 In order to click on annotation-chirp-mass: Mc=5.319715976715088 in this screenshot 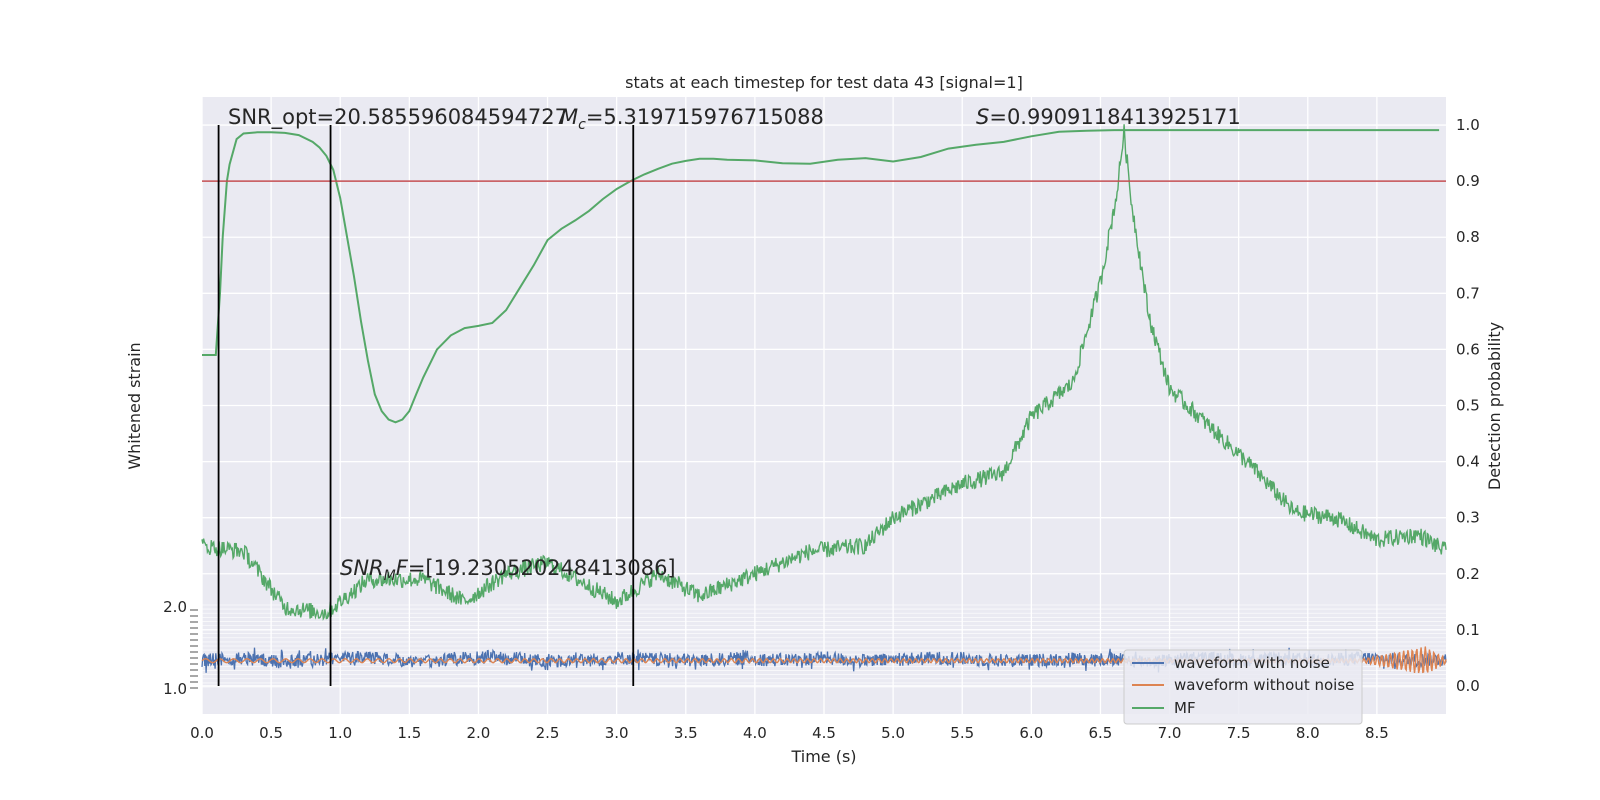, I will do `click(692, 119)`.